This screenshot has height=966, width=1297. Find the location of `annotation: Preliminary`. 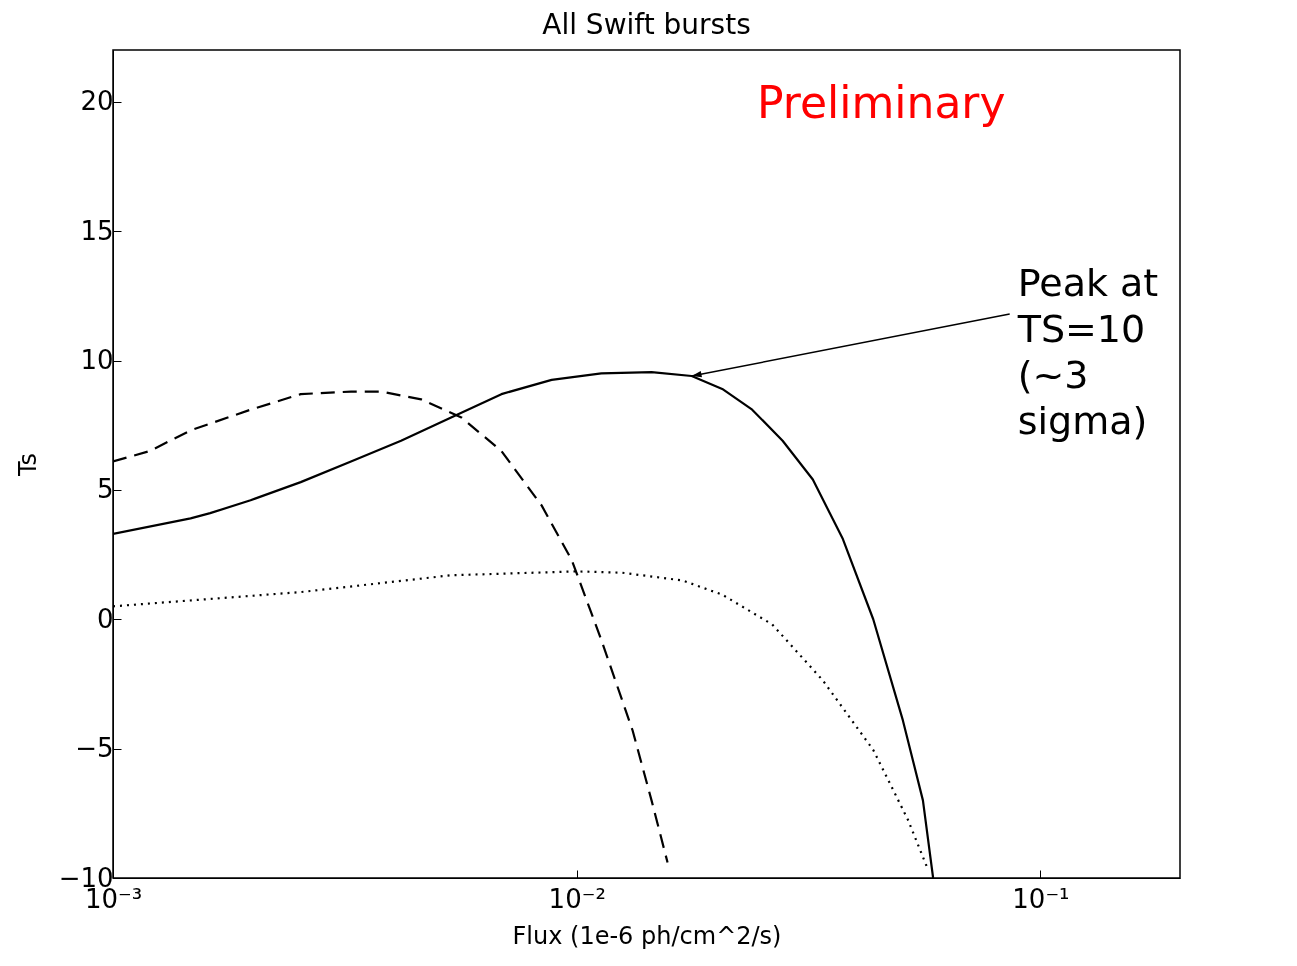

annotation: Preliminary is located at coordinates (881, 102).